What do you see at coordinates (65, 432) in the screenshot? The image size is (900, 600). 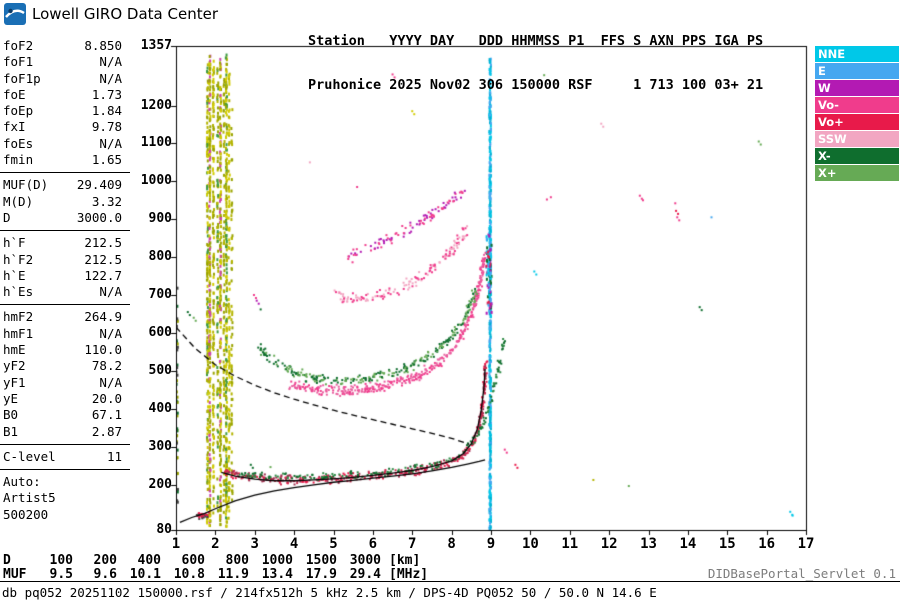 I see `parameter-row: B1 2.87` at bounding box center [65, 432].